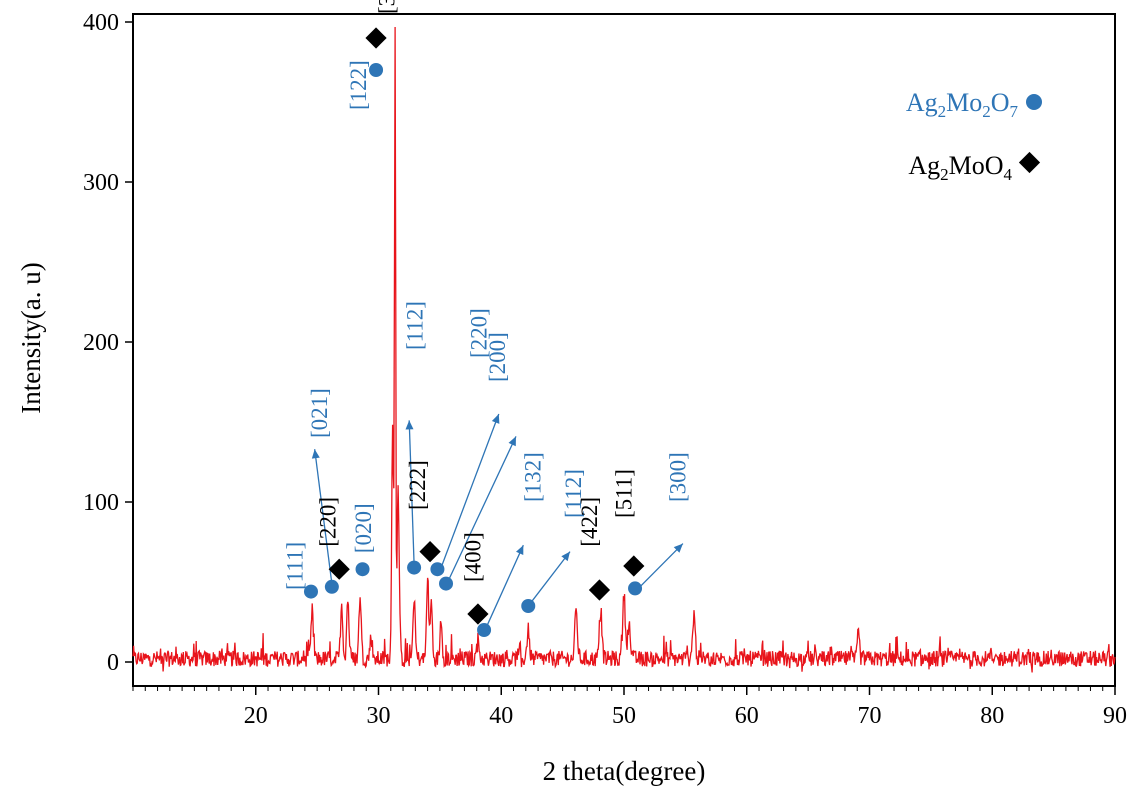  What do you see at coordinates (624, 688) in the screenshot?
I see `x-minor-ticks` at bounding box center [624, 688].